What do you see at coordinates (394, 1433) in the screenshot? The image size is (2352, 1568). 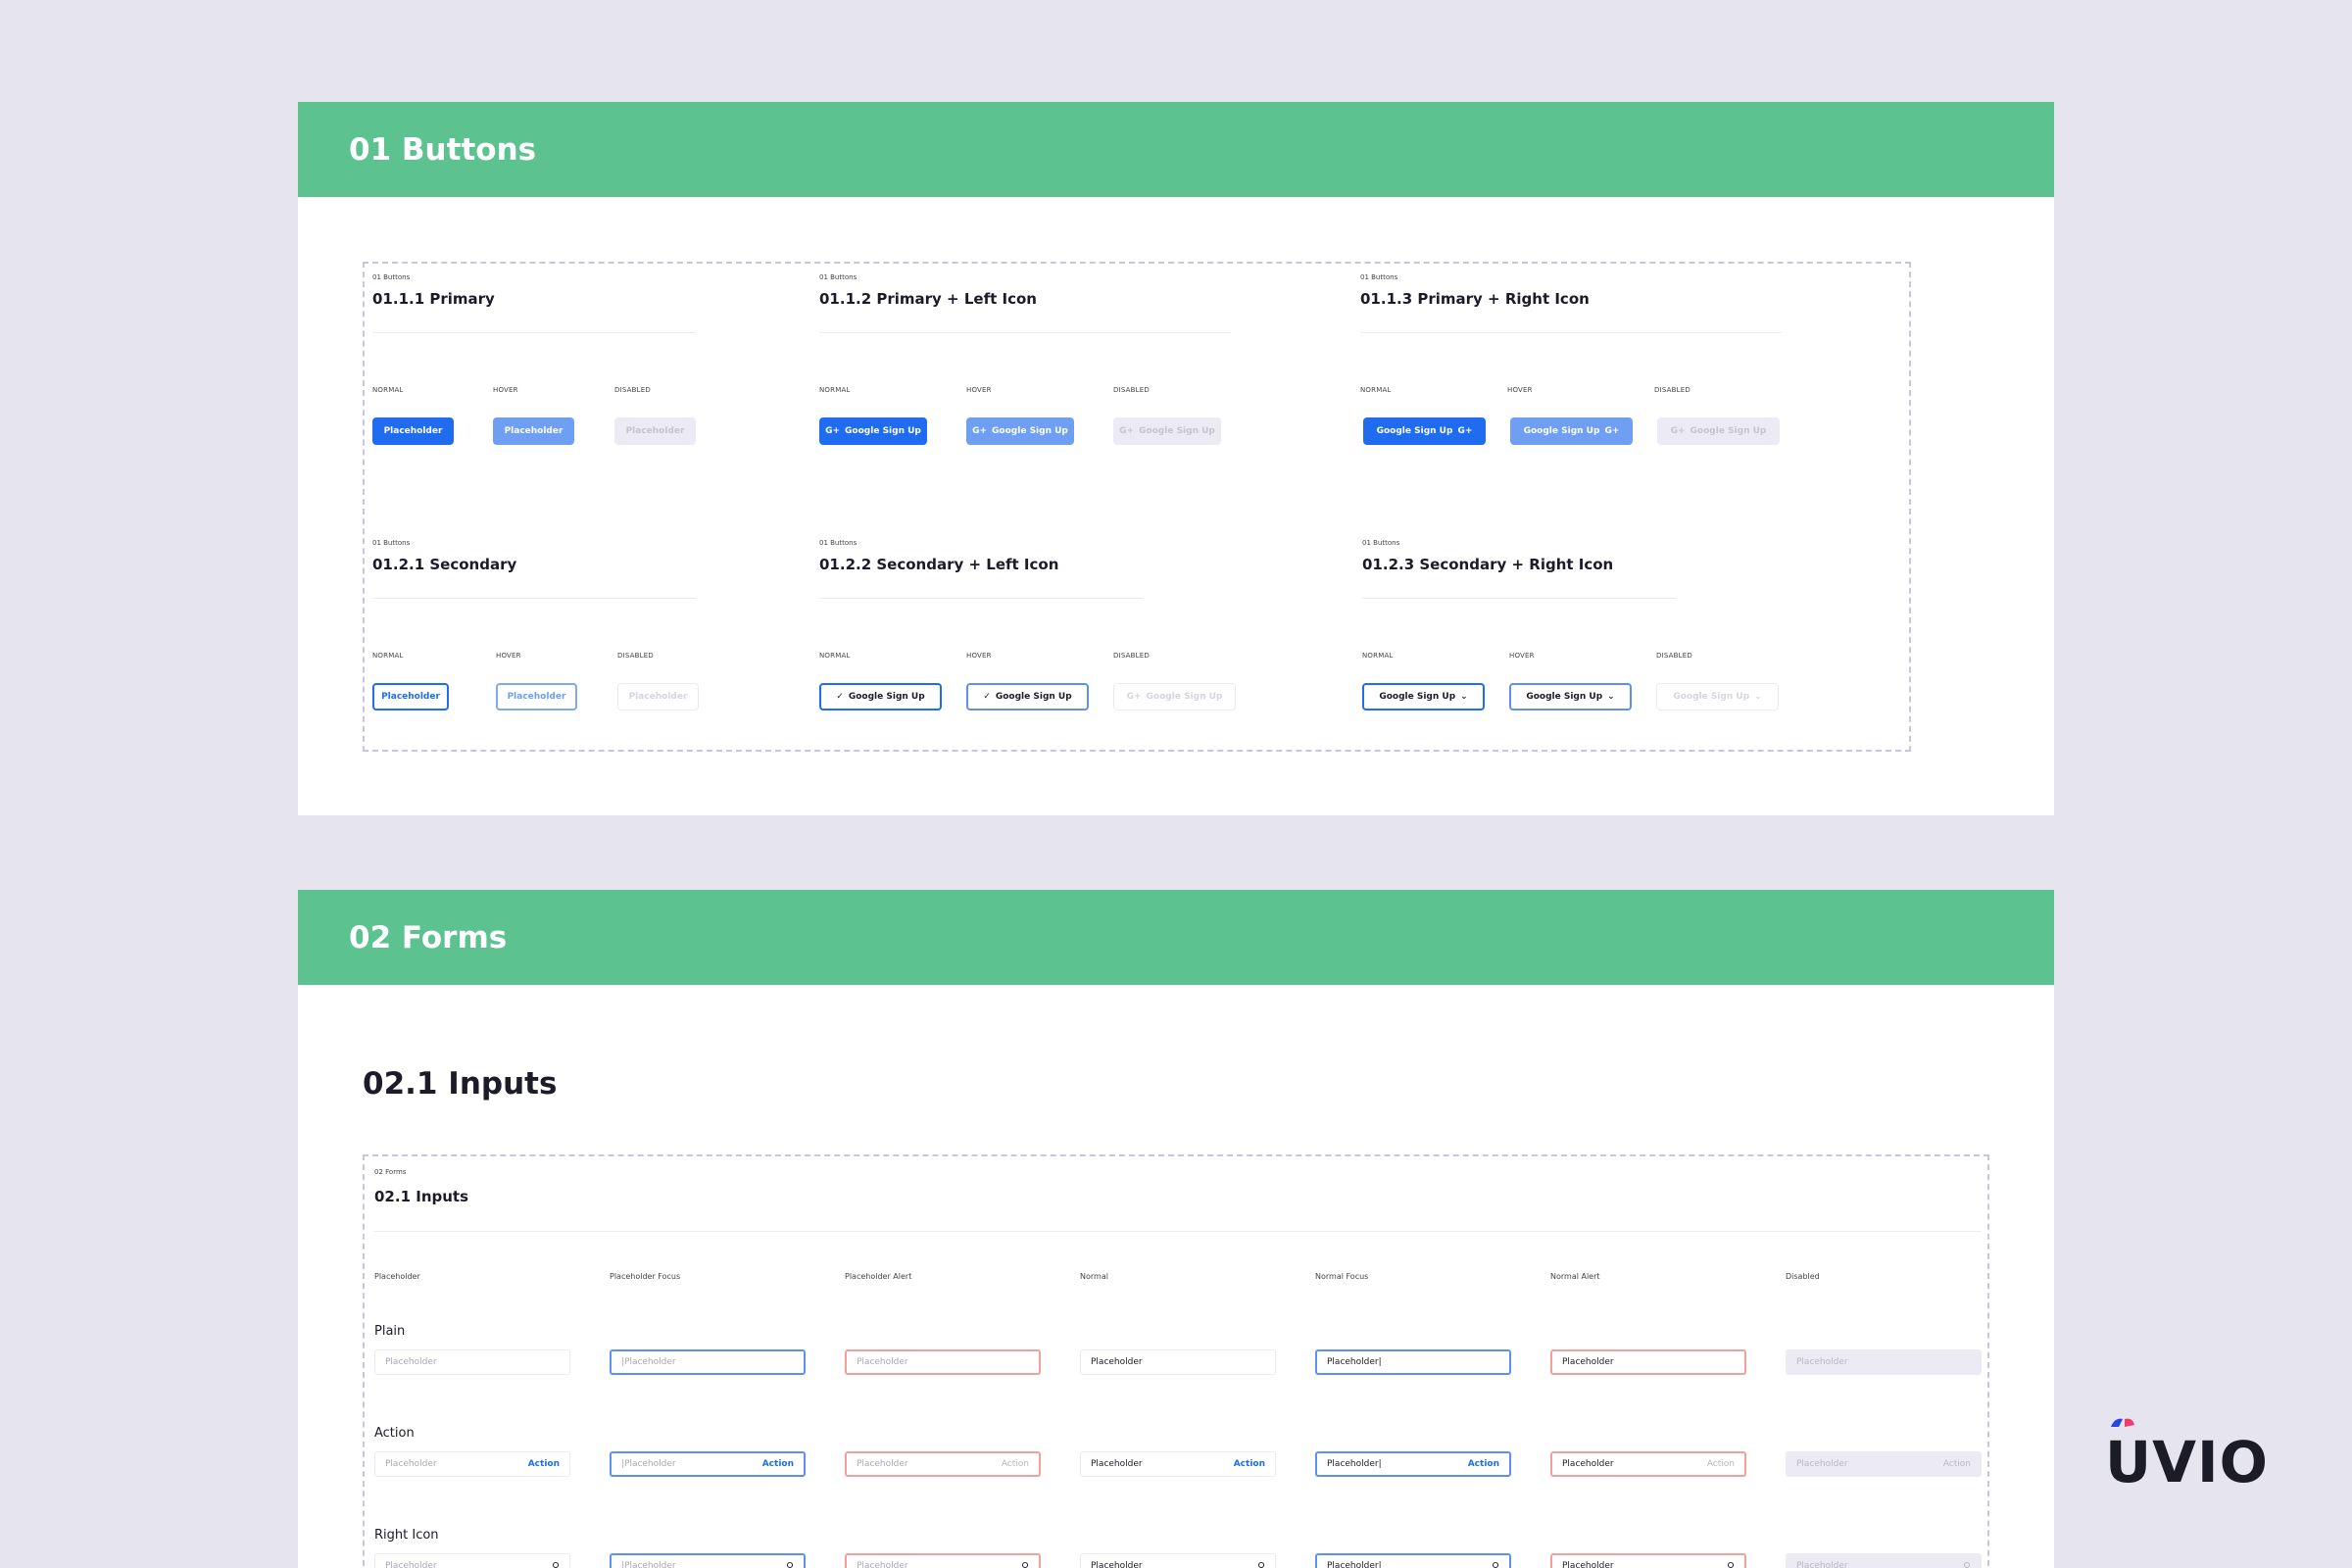 I see `row-label-action: Action` at bounding box center [394, 1433].